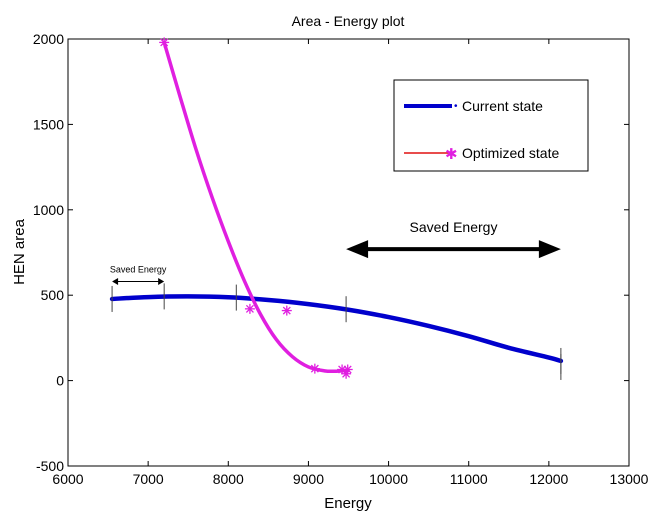 This screenshot has height=514, width=649. Describe the element at coordinates (336, 329) in the screenshot. I see `series-current-state-line` at that location.